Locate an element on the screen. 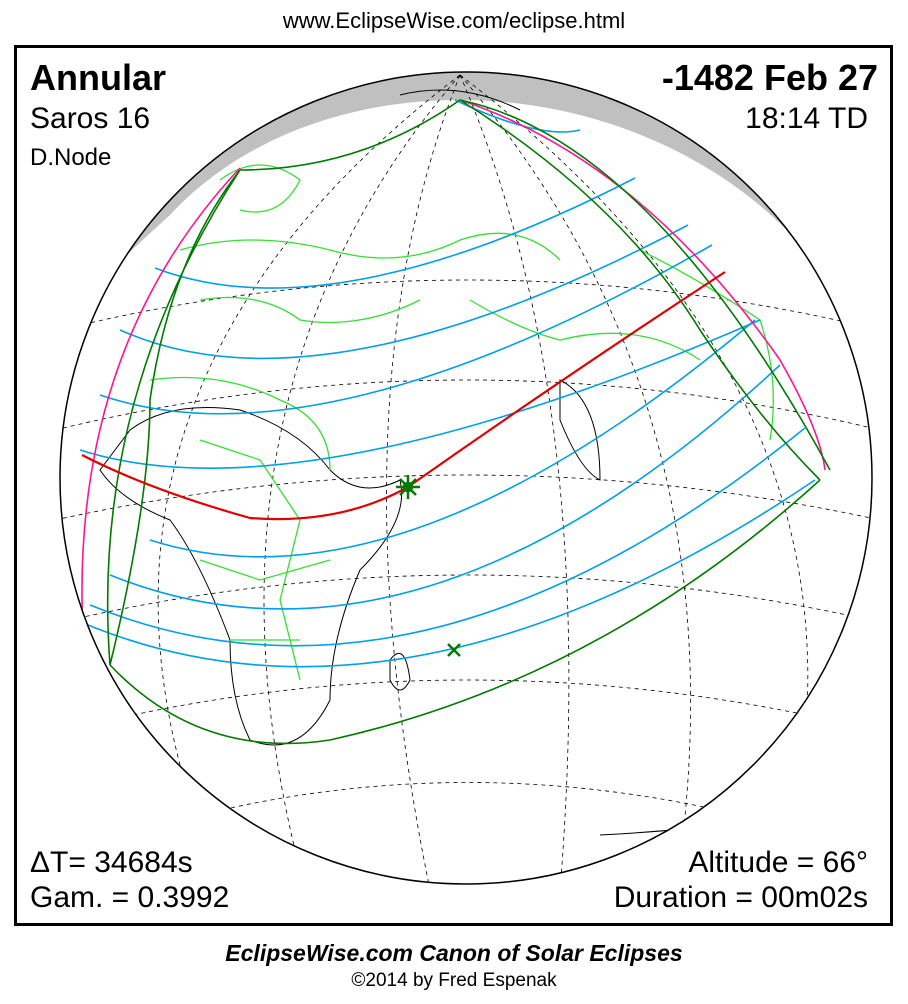 The width and height of the screenshot is (908, 1004). rise-set-limit-left is located at coordinates (161, 416).